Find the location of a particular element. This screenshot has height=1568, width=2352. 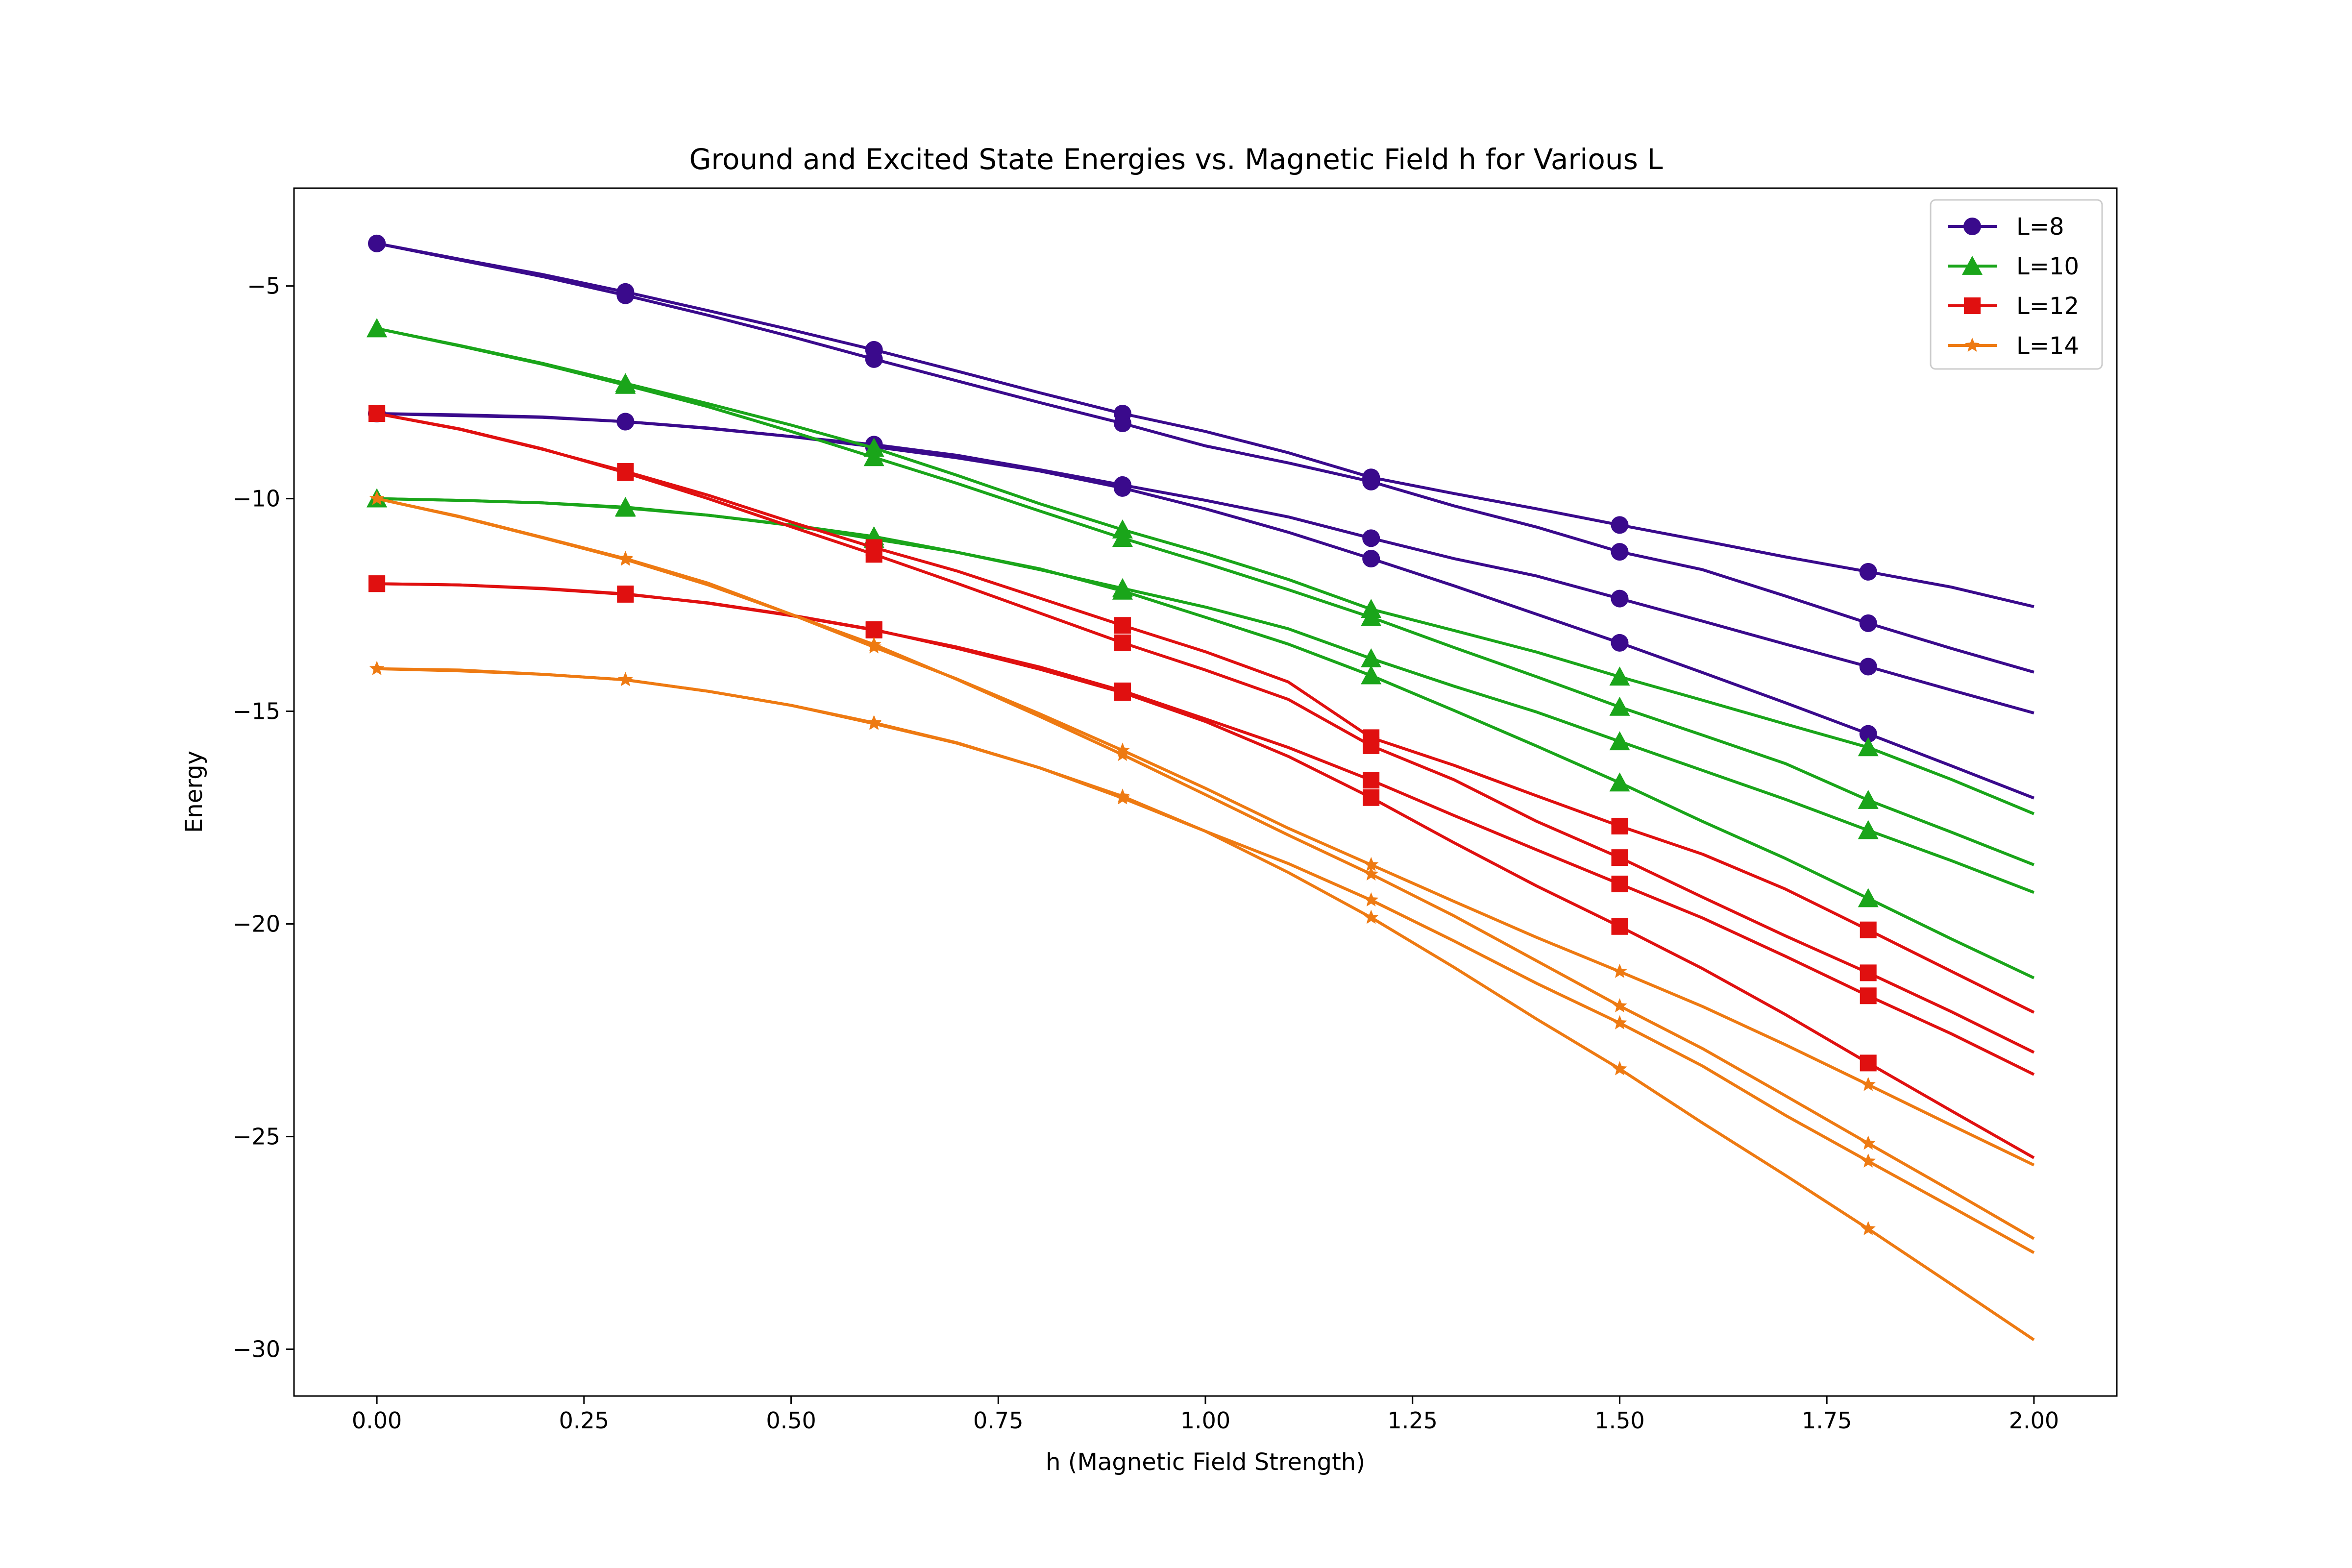

legend-label: L=14 is located at coordinates (2047, 346).